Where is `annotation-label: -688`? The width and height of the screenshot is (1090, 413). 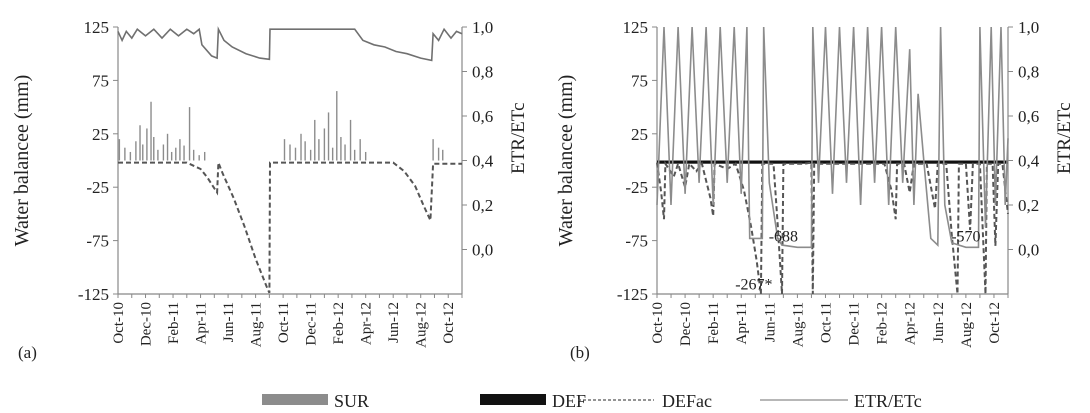 annotation-label: -688 is located at coordinates (783, 236).